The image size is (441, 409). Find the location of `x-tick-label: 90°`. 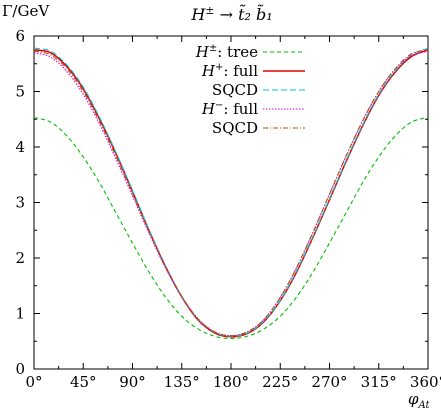

x-tick-label: 90° is located at coordinates (132, 382).